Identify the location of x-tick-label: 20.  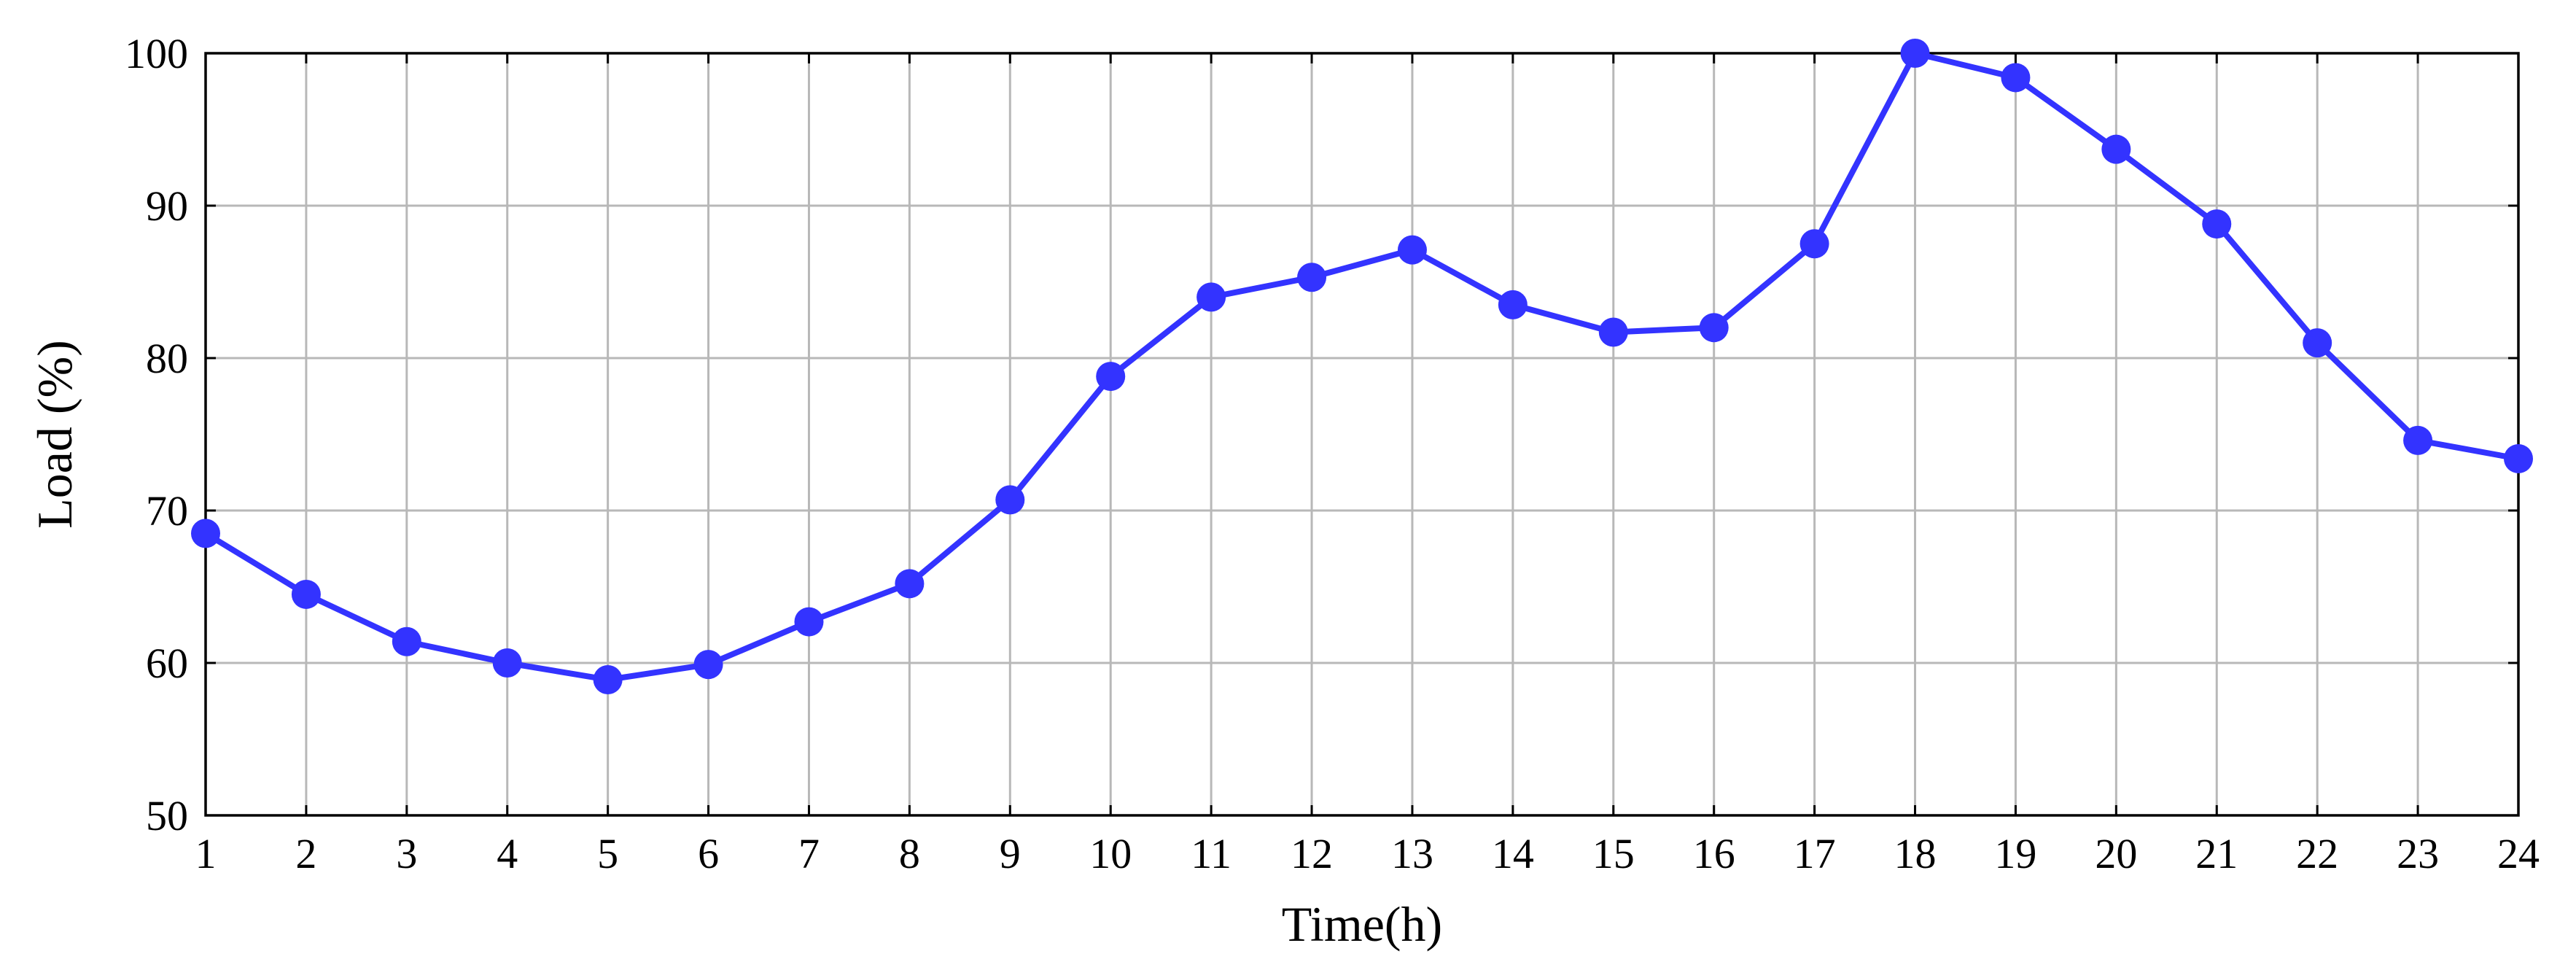
(2116, 854).